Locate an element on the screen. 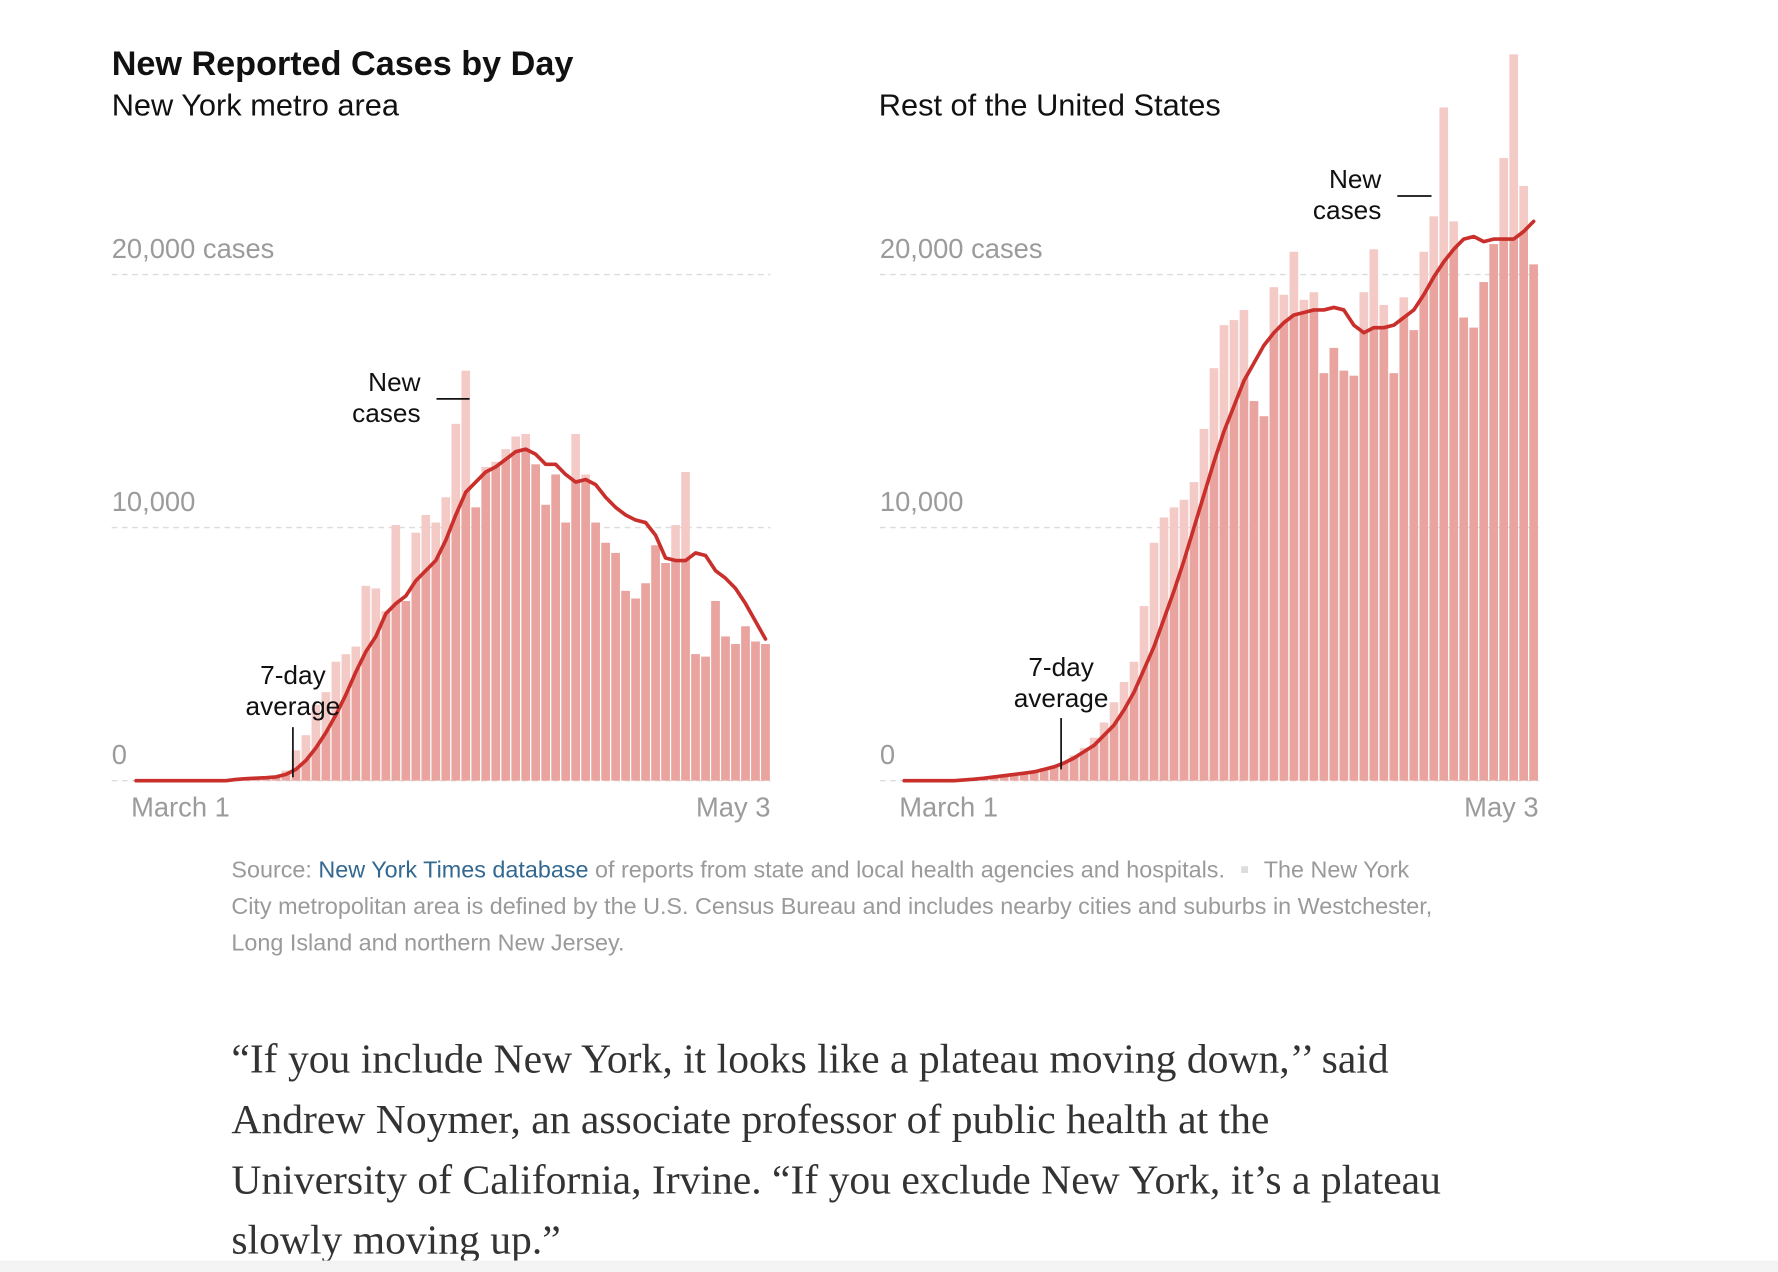  y-tick-label: 20,000 cases is located at coordinates (193, 248).